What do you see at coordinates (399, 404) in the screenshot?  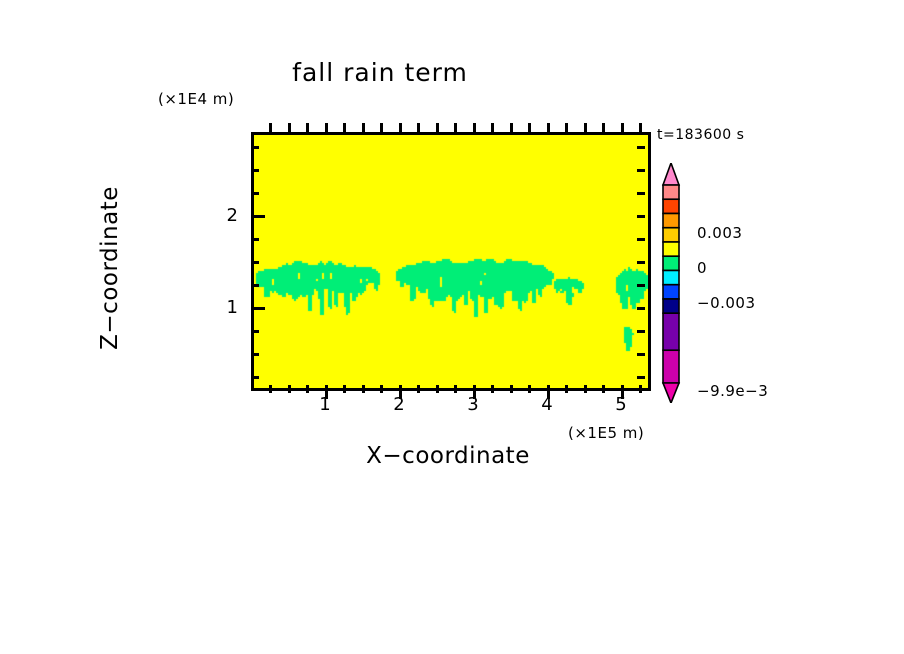 I see `x-axis-tick-label: 2` at bounding box center [399, 404].